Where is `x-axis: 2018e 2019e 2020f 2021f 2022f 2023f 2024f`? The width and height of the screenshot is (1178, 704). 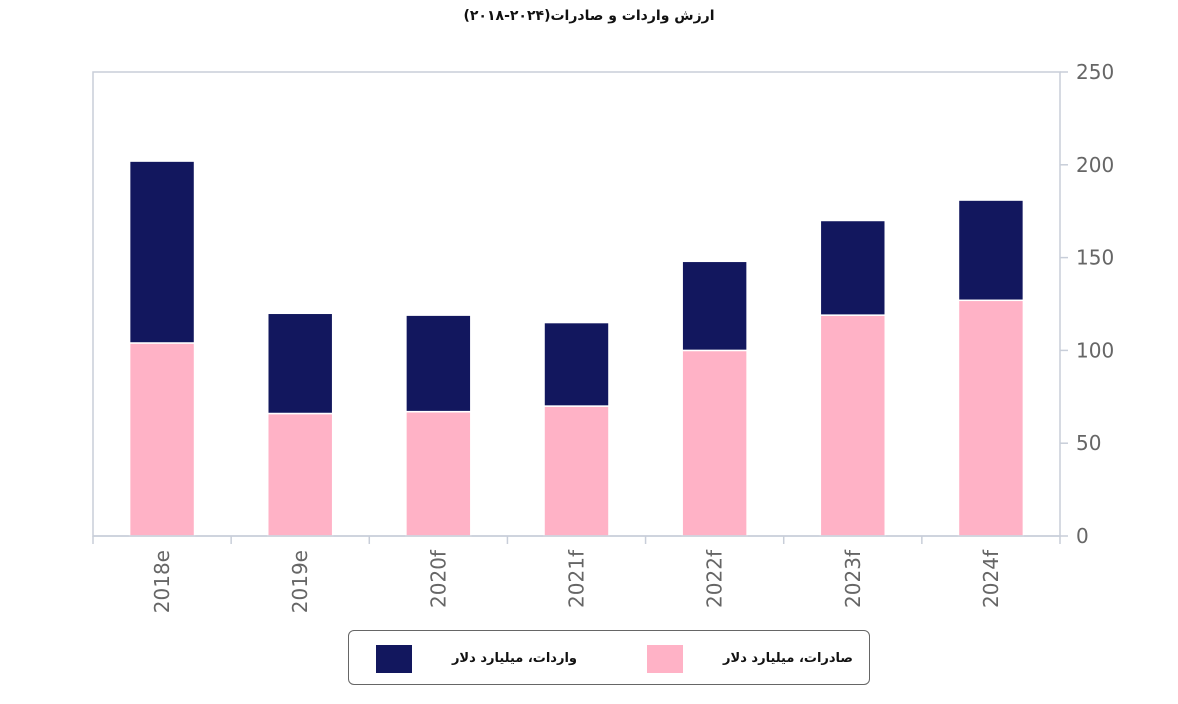
x-axis: 2018e 2019e 2020f 2021f 2022f 2023f 2024f is located at coordinates (576, 574).